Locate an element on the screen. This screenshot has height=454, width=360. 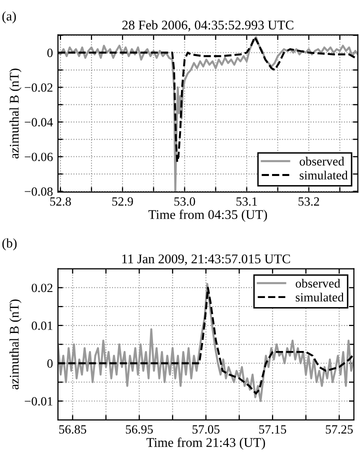
text: (a) is located at coordinates (9, 17).